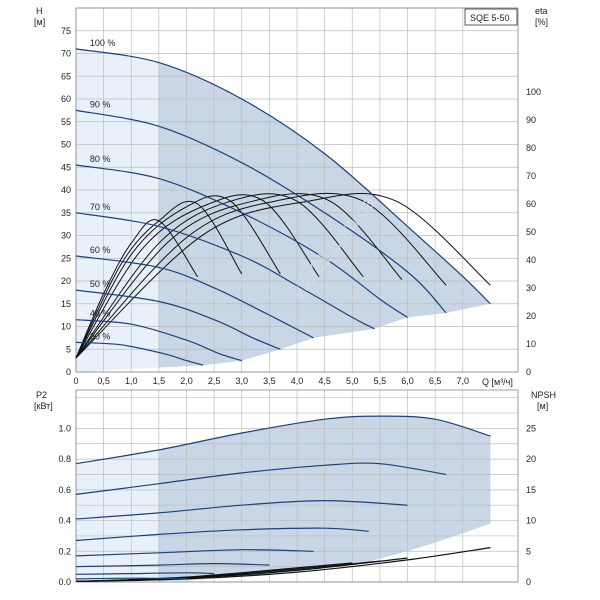 The height and width of the screenshot is (600, 600). What do you see at coordinates (75, 381) in the screenshot?
I see `x-tick-label: 0` at bounding box center [75, 381].